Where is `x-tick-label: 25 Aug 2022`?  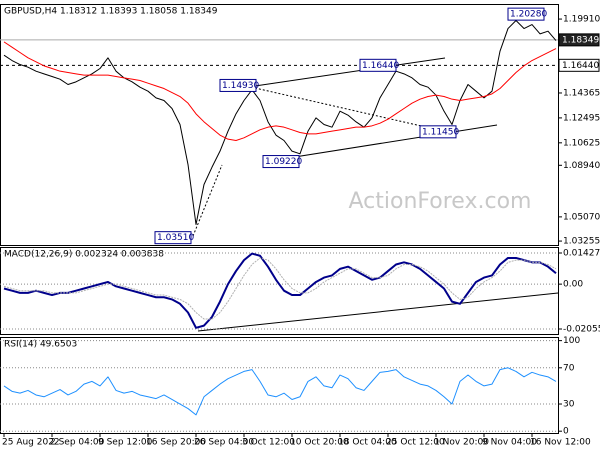
x-tick-label: 25 Aug 2022 is located at coordinates (31, 443).